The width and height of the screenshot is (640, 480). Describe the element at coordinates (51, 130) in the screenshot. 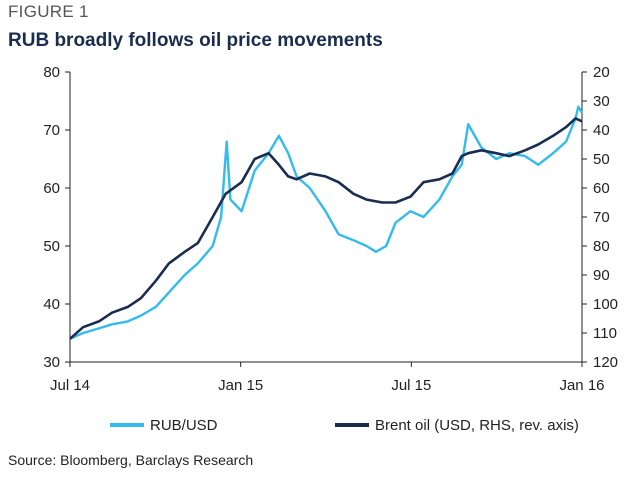

I see `left-tick-label: 70` at that location.